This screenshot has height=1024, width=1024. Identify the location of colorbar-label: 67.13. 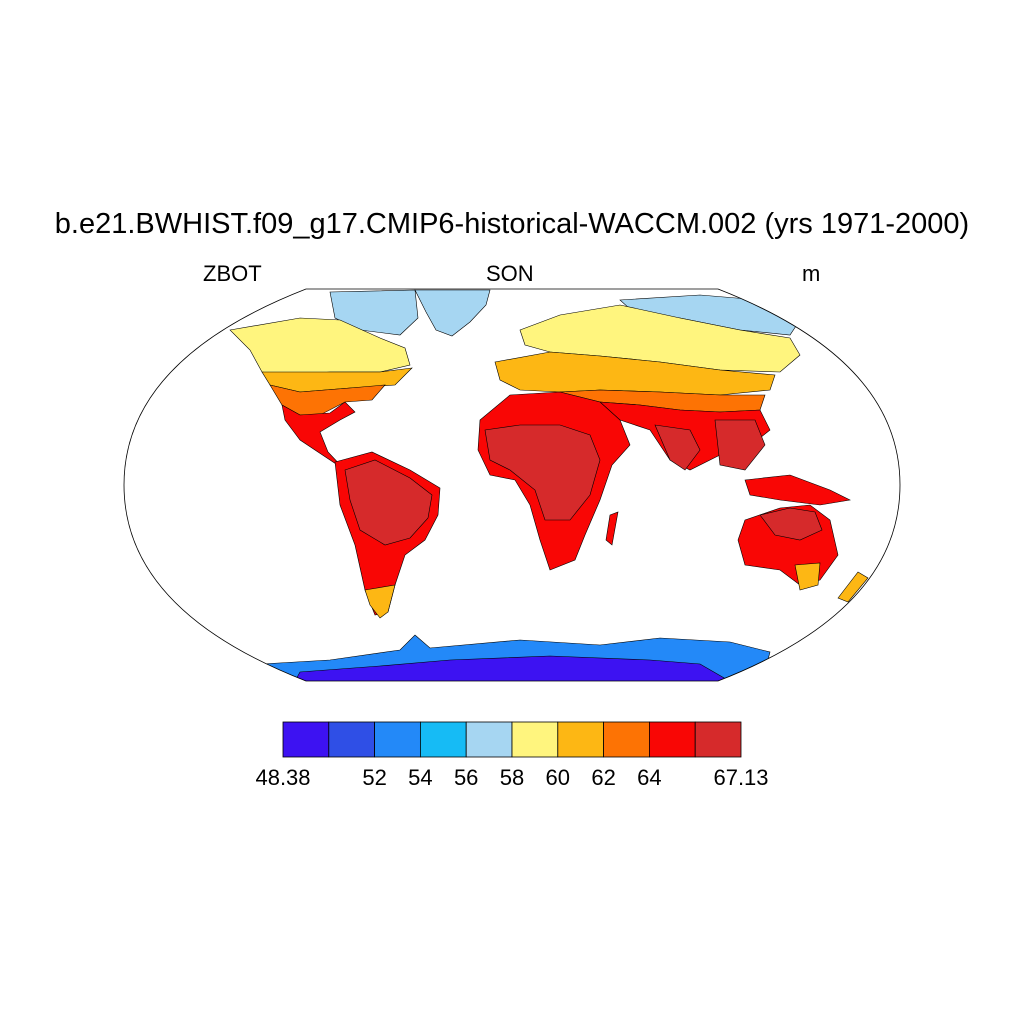
(741, 777).